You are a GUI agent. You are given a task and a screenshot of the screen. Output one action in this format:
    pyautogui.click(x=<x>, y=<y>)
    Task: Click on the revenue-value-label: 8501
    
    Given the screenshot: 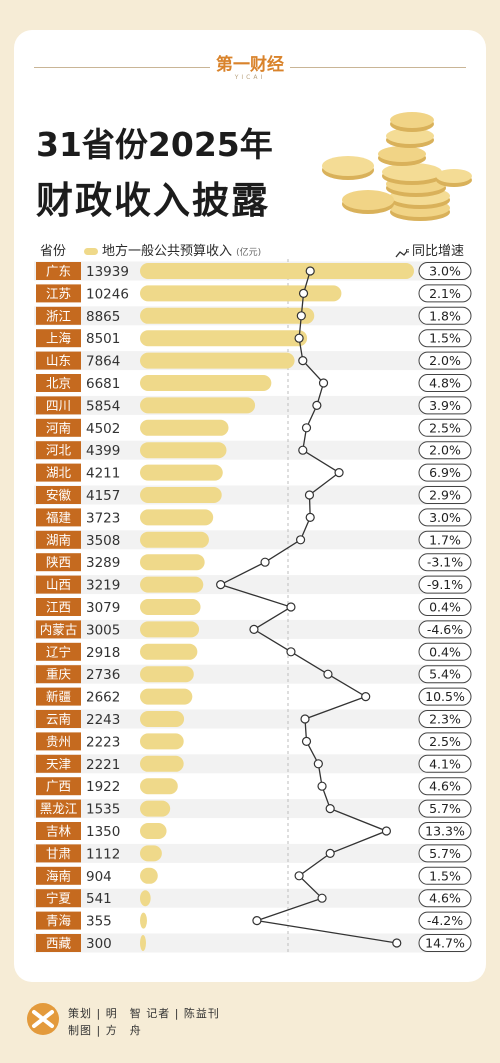 What is the action you would take?
    pyautogui.click(x=103, y=339)
    